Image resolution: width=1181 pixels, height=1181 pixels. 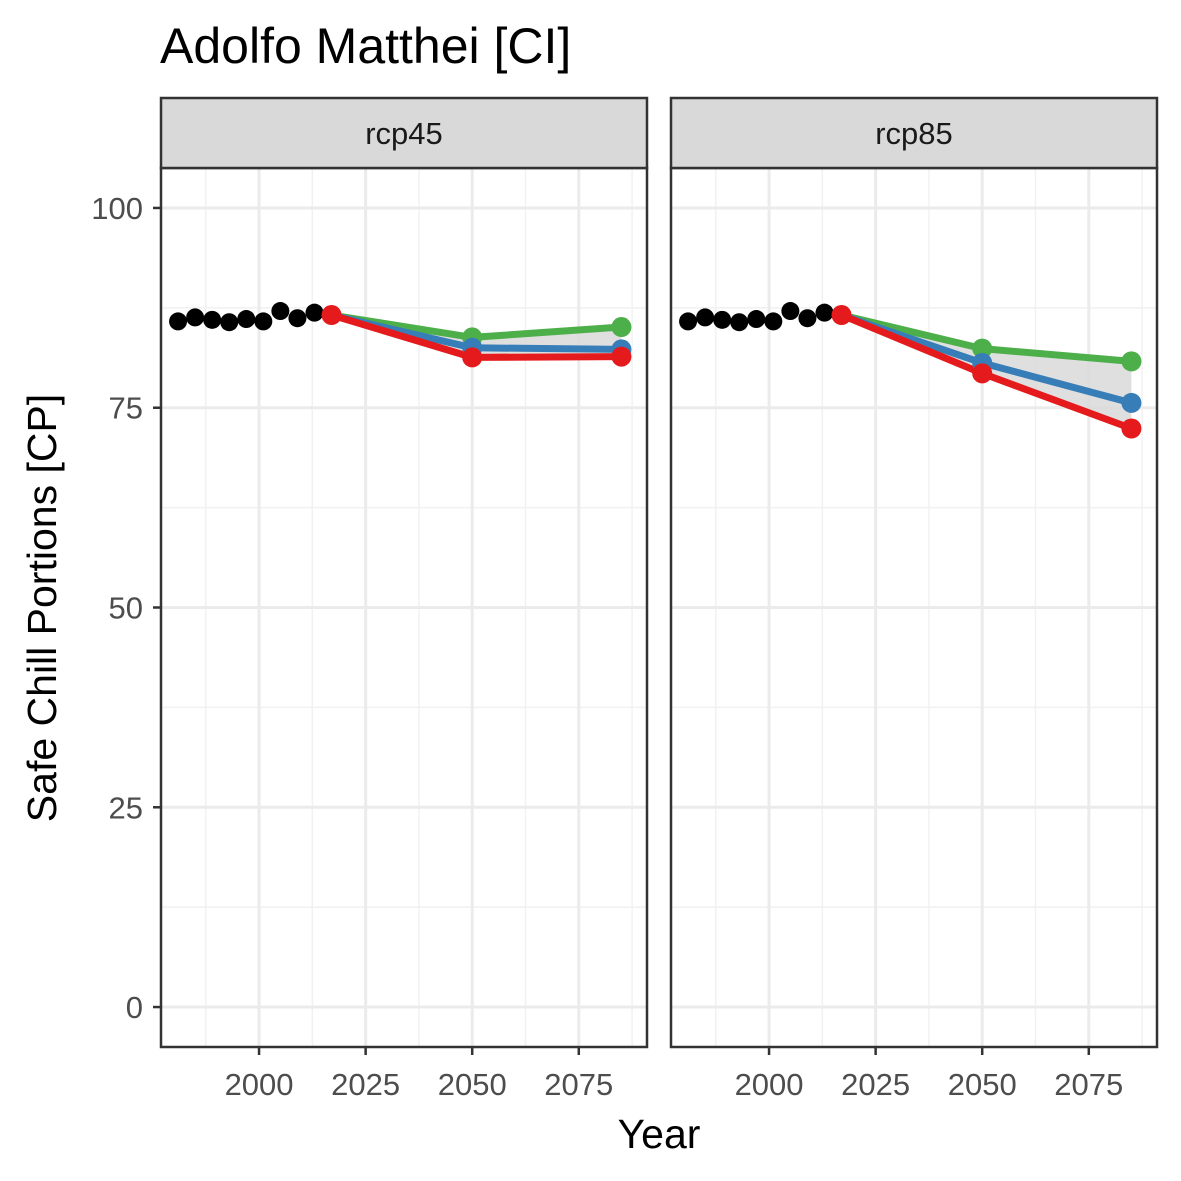 I want to click on y-tick-label: 25, so click(x=126, y=807).